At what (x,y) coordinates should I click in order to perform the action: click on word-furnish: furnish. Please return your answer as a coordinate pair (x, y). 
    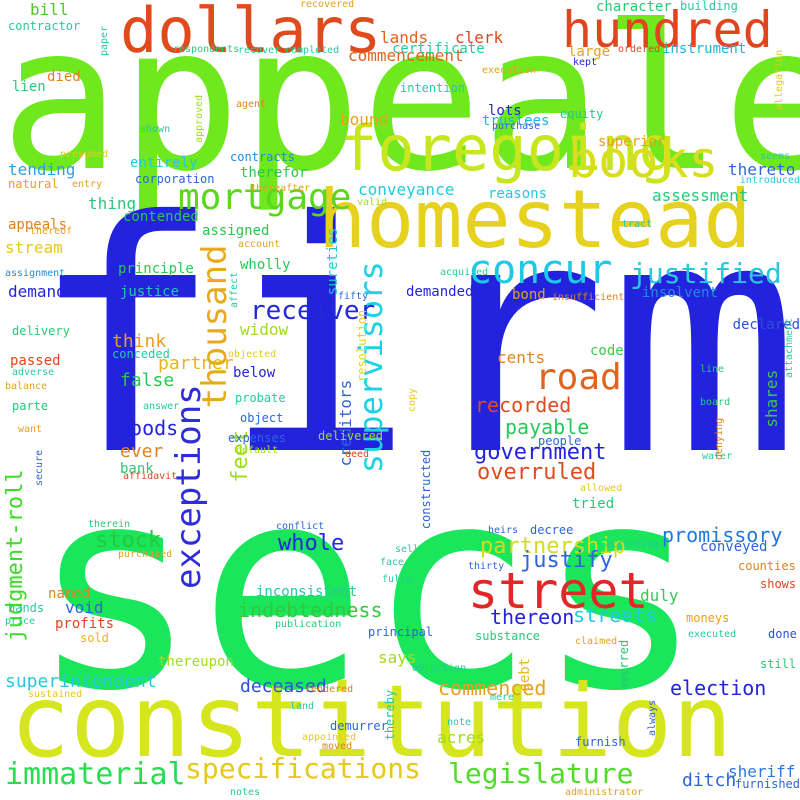
    Looking at the image, I should click on (600, 742).